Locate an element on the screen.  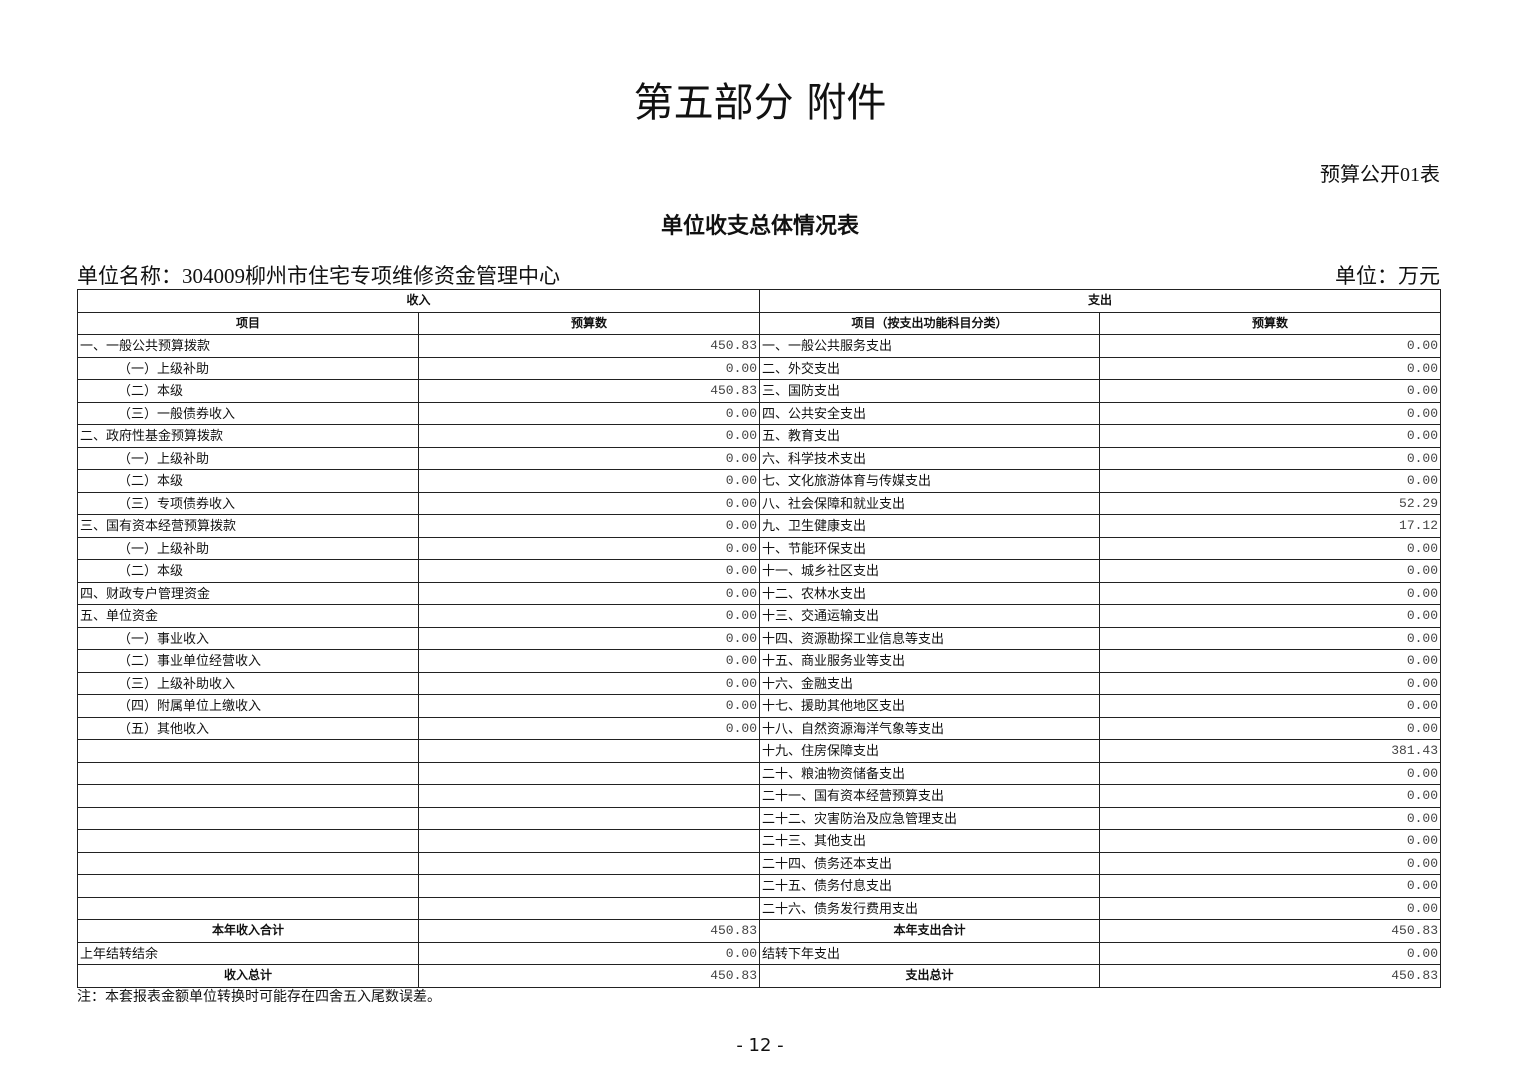
cell: 二十五、债务付息支出 is located at coordinates (930, 886).